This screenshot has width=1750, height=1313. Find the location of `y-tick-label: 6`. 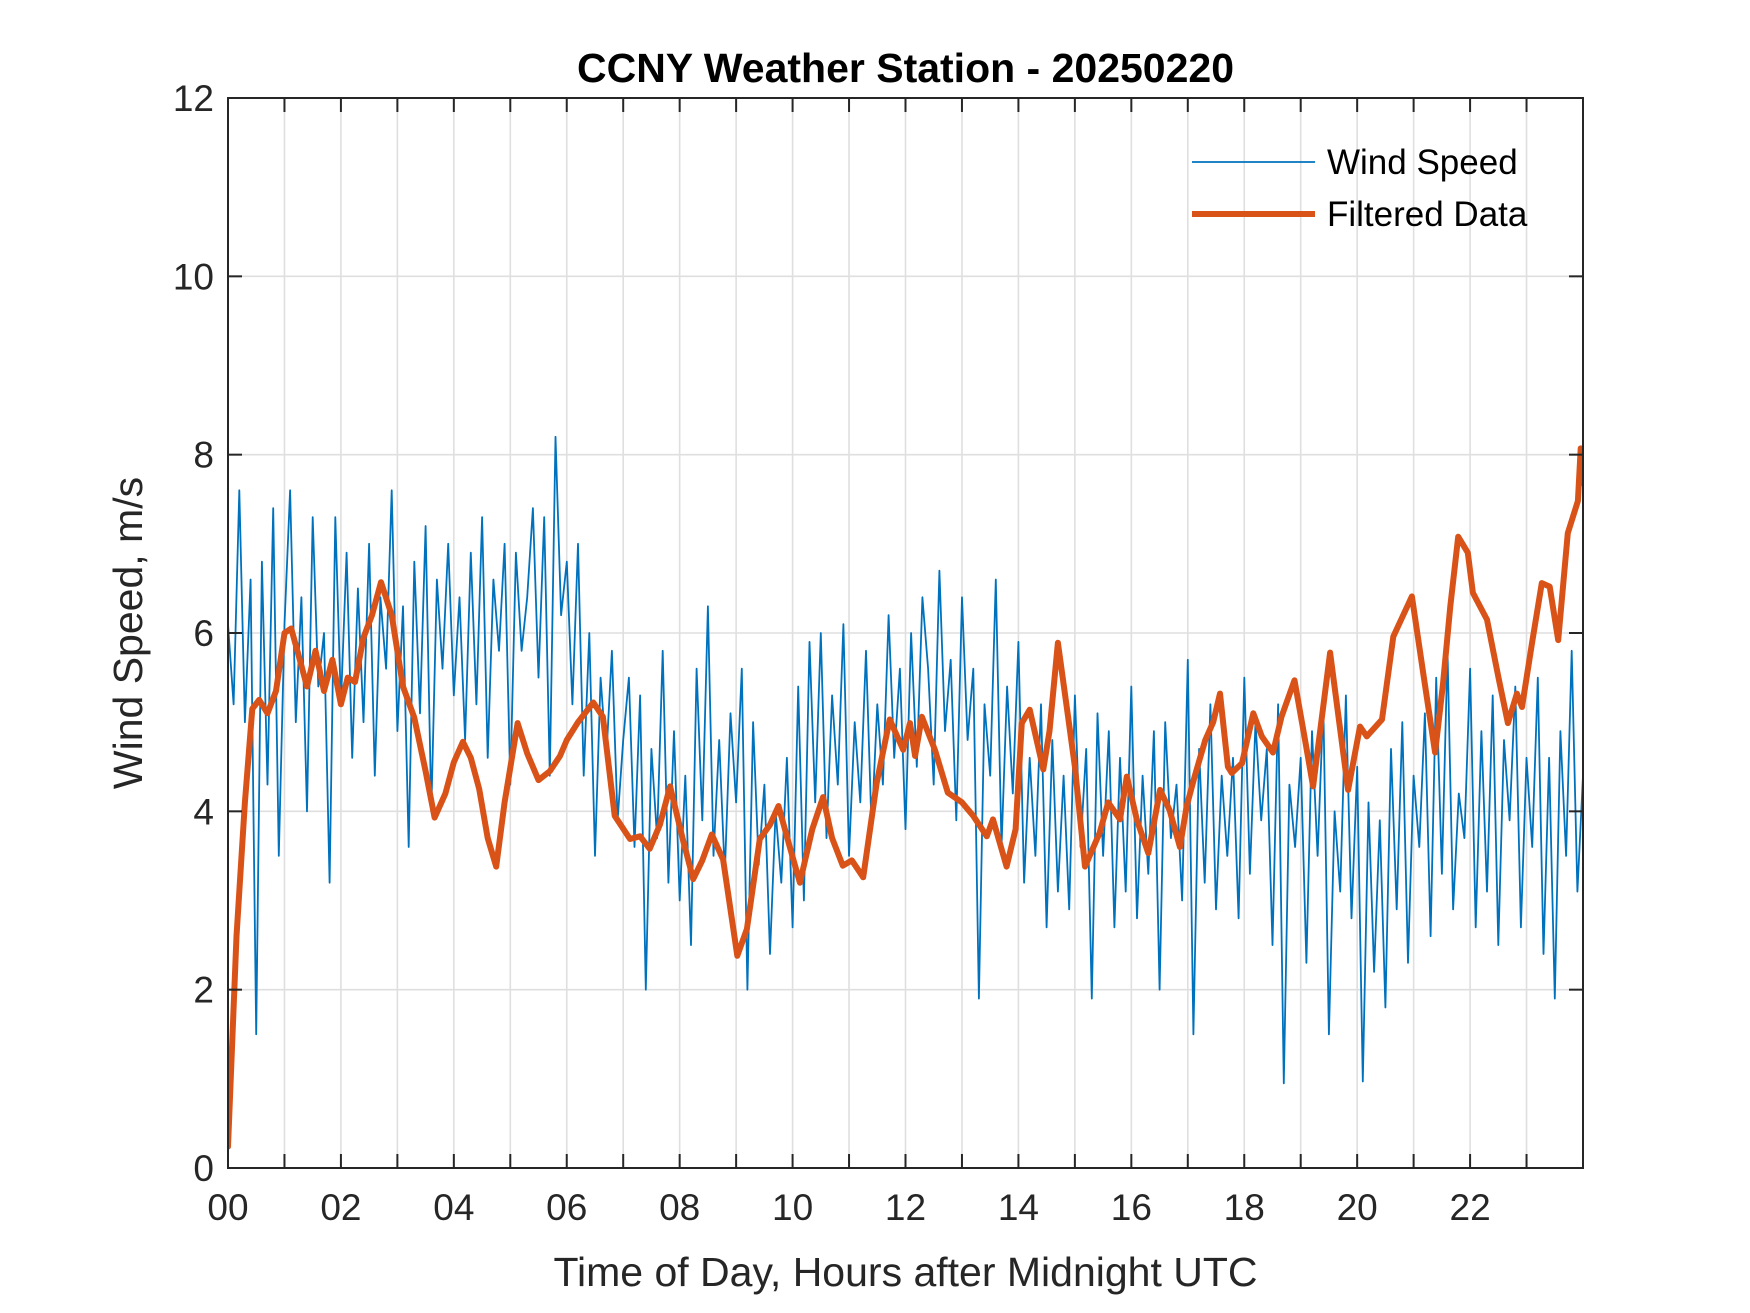

y-tick-label: 6 is located at coordinates (203, 633).